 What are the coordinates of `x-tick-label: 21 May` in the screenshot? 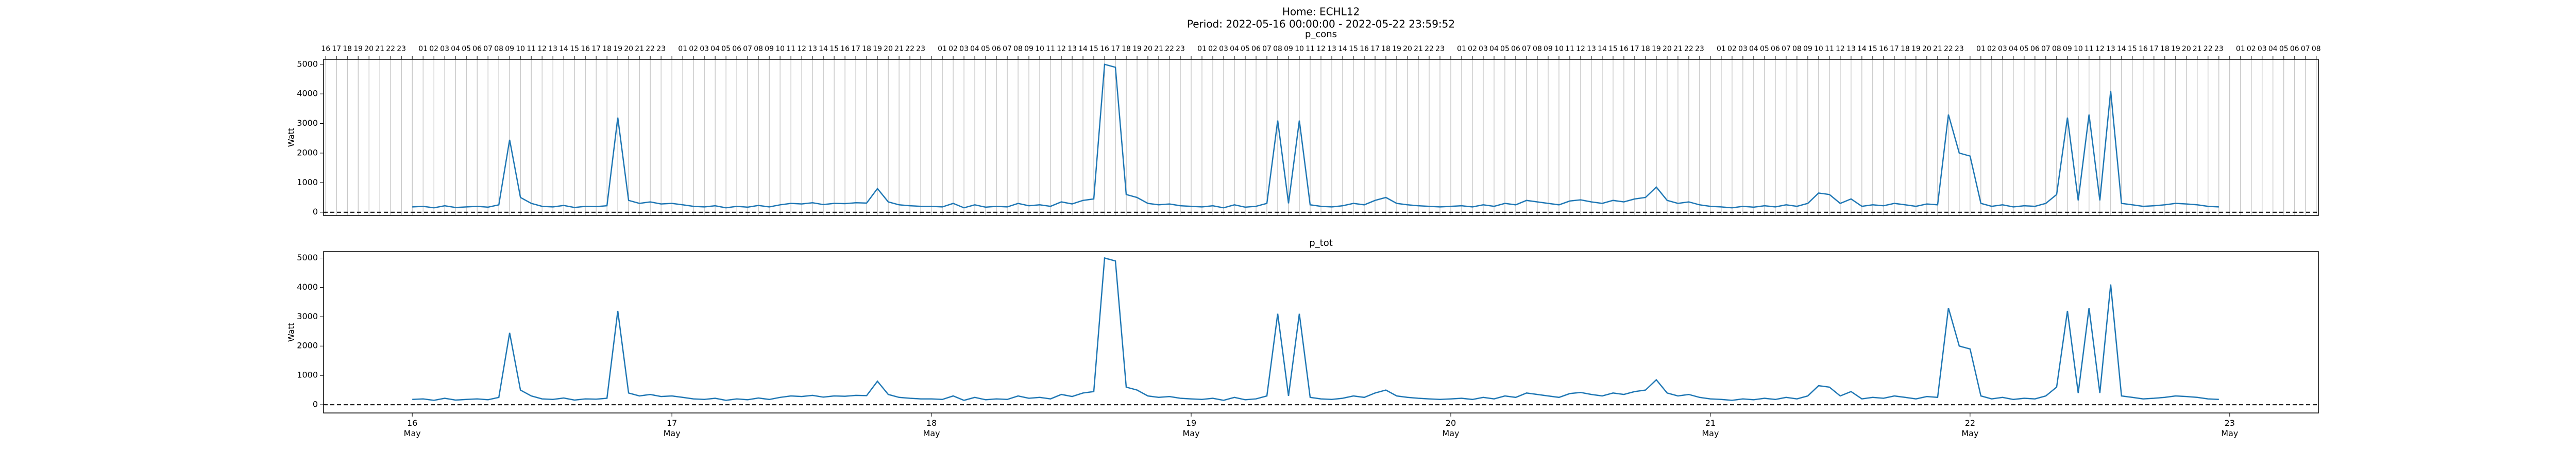 It's located at (1710, 428).